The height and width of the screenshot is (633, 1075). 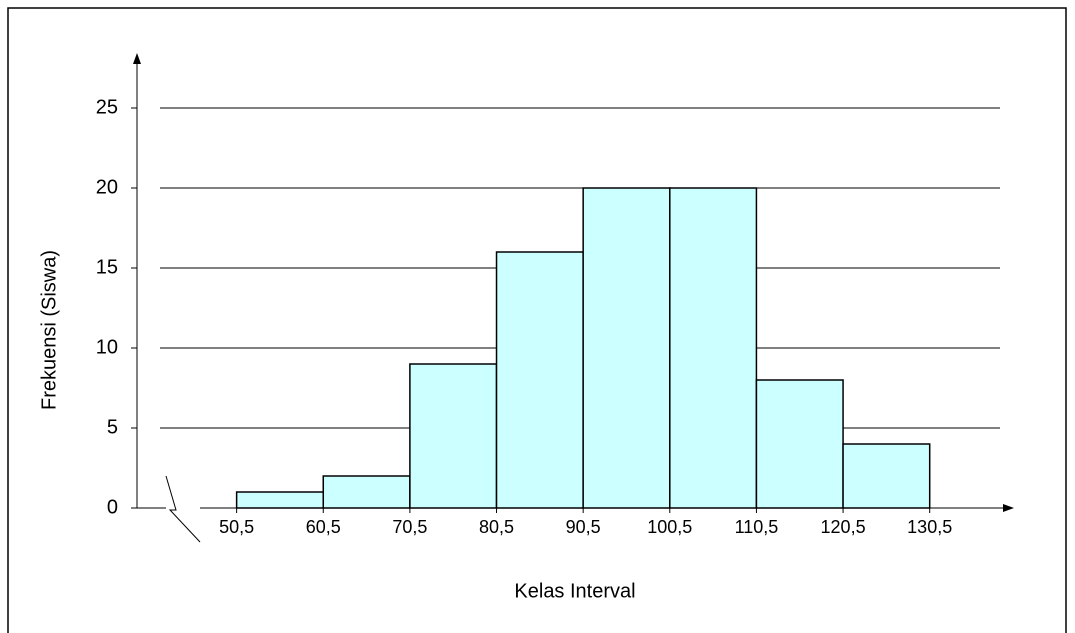 What do you see at coordinates (409, 527) in the screenshot?
I see `x-tick-label: 70,5` at bounding box center [409, 527].